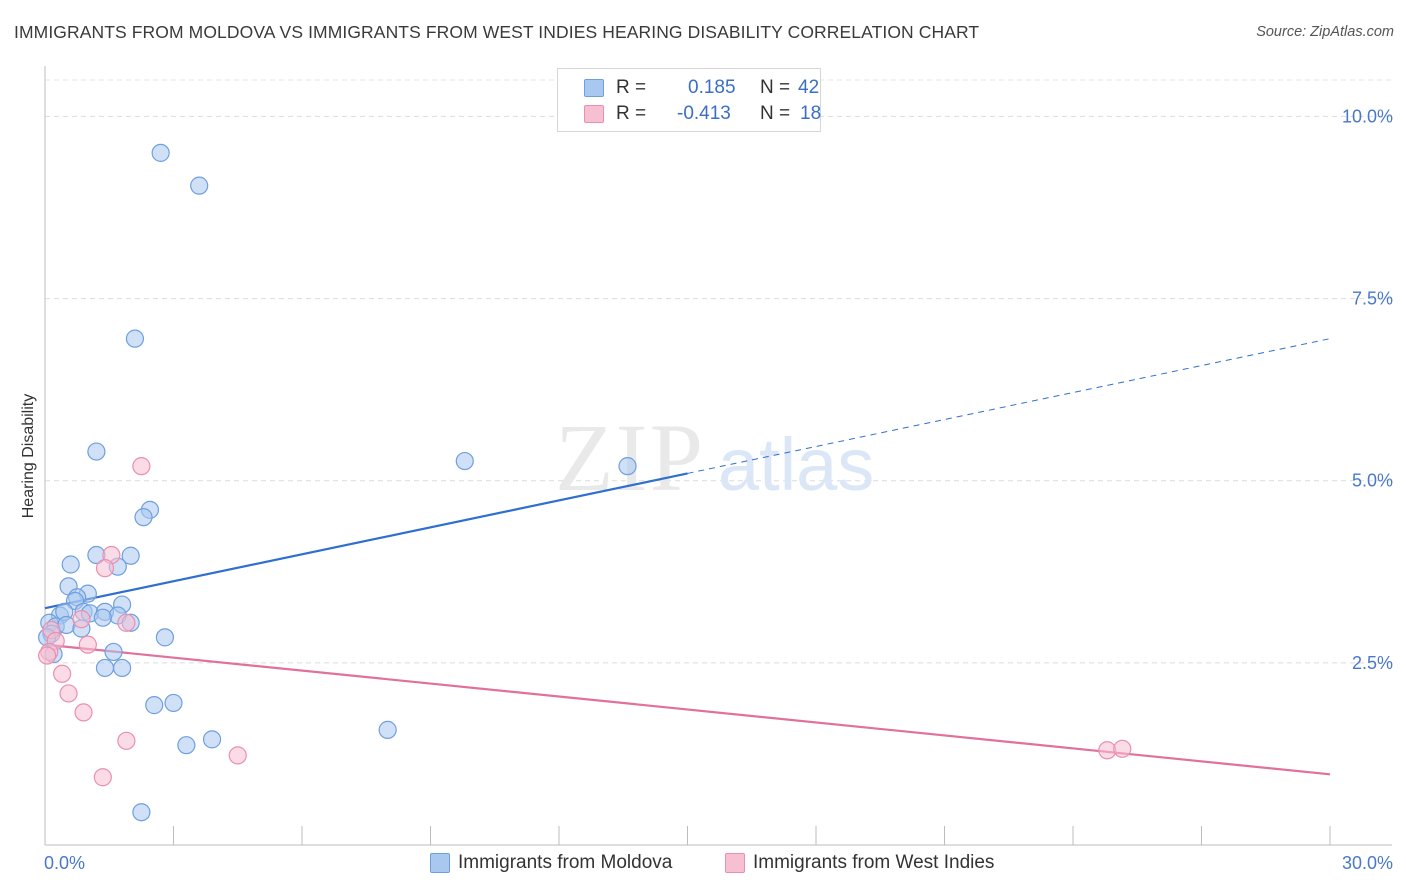 The width and height of the screenshot is (1406, 892). Describe the element at coordinates (1367, 863) in the screenshot. I see `x-tick-label: 30.0%` at that location.